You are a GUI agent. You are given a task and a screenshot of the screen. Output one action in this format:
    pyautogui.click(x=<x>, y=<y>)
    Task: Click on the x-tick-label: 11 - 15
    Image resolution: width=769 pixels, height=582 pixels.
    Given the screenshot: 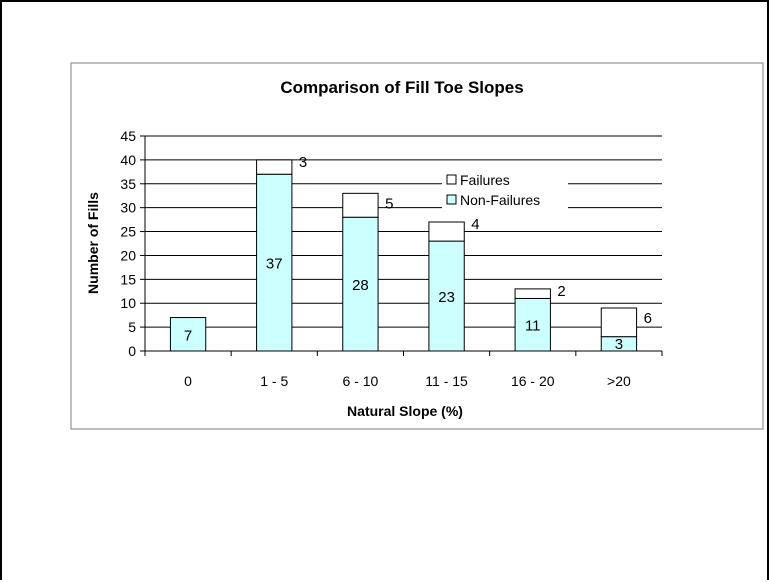 What is the action you would take?
    pyautogui.click(x=446, y=381)
    